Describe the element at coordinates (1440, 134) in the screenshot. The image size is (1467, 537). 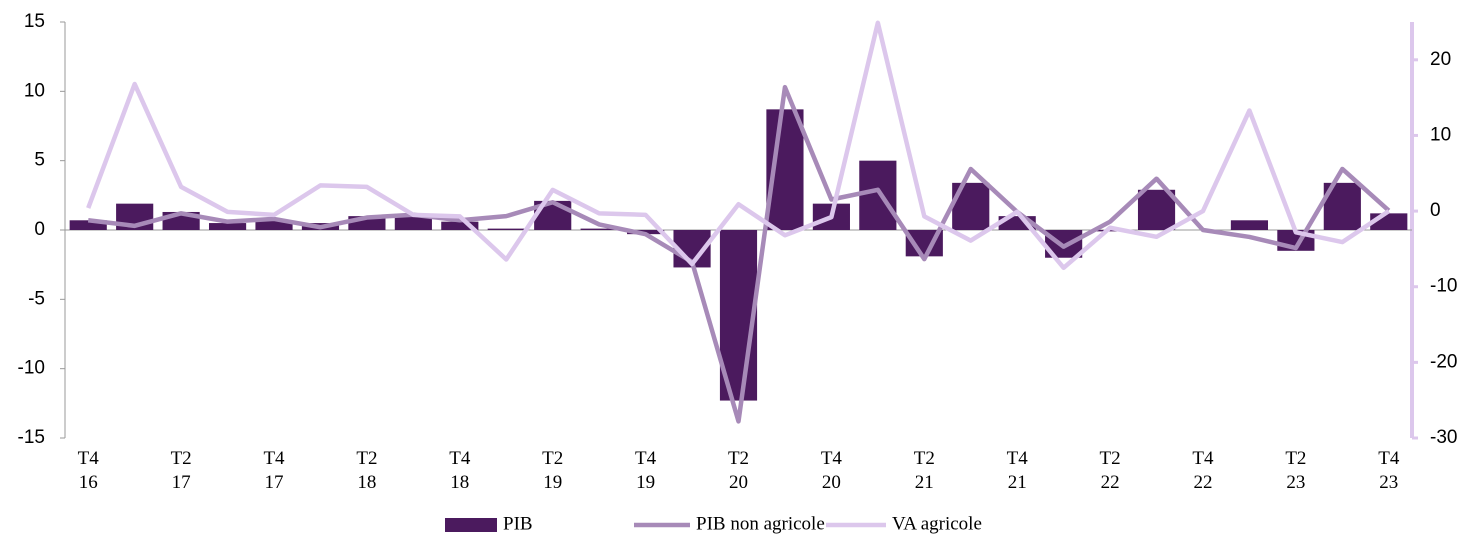
I see `y2-tick-label: 10` at that location.